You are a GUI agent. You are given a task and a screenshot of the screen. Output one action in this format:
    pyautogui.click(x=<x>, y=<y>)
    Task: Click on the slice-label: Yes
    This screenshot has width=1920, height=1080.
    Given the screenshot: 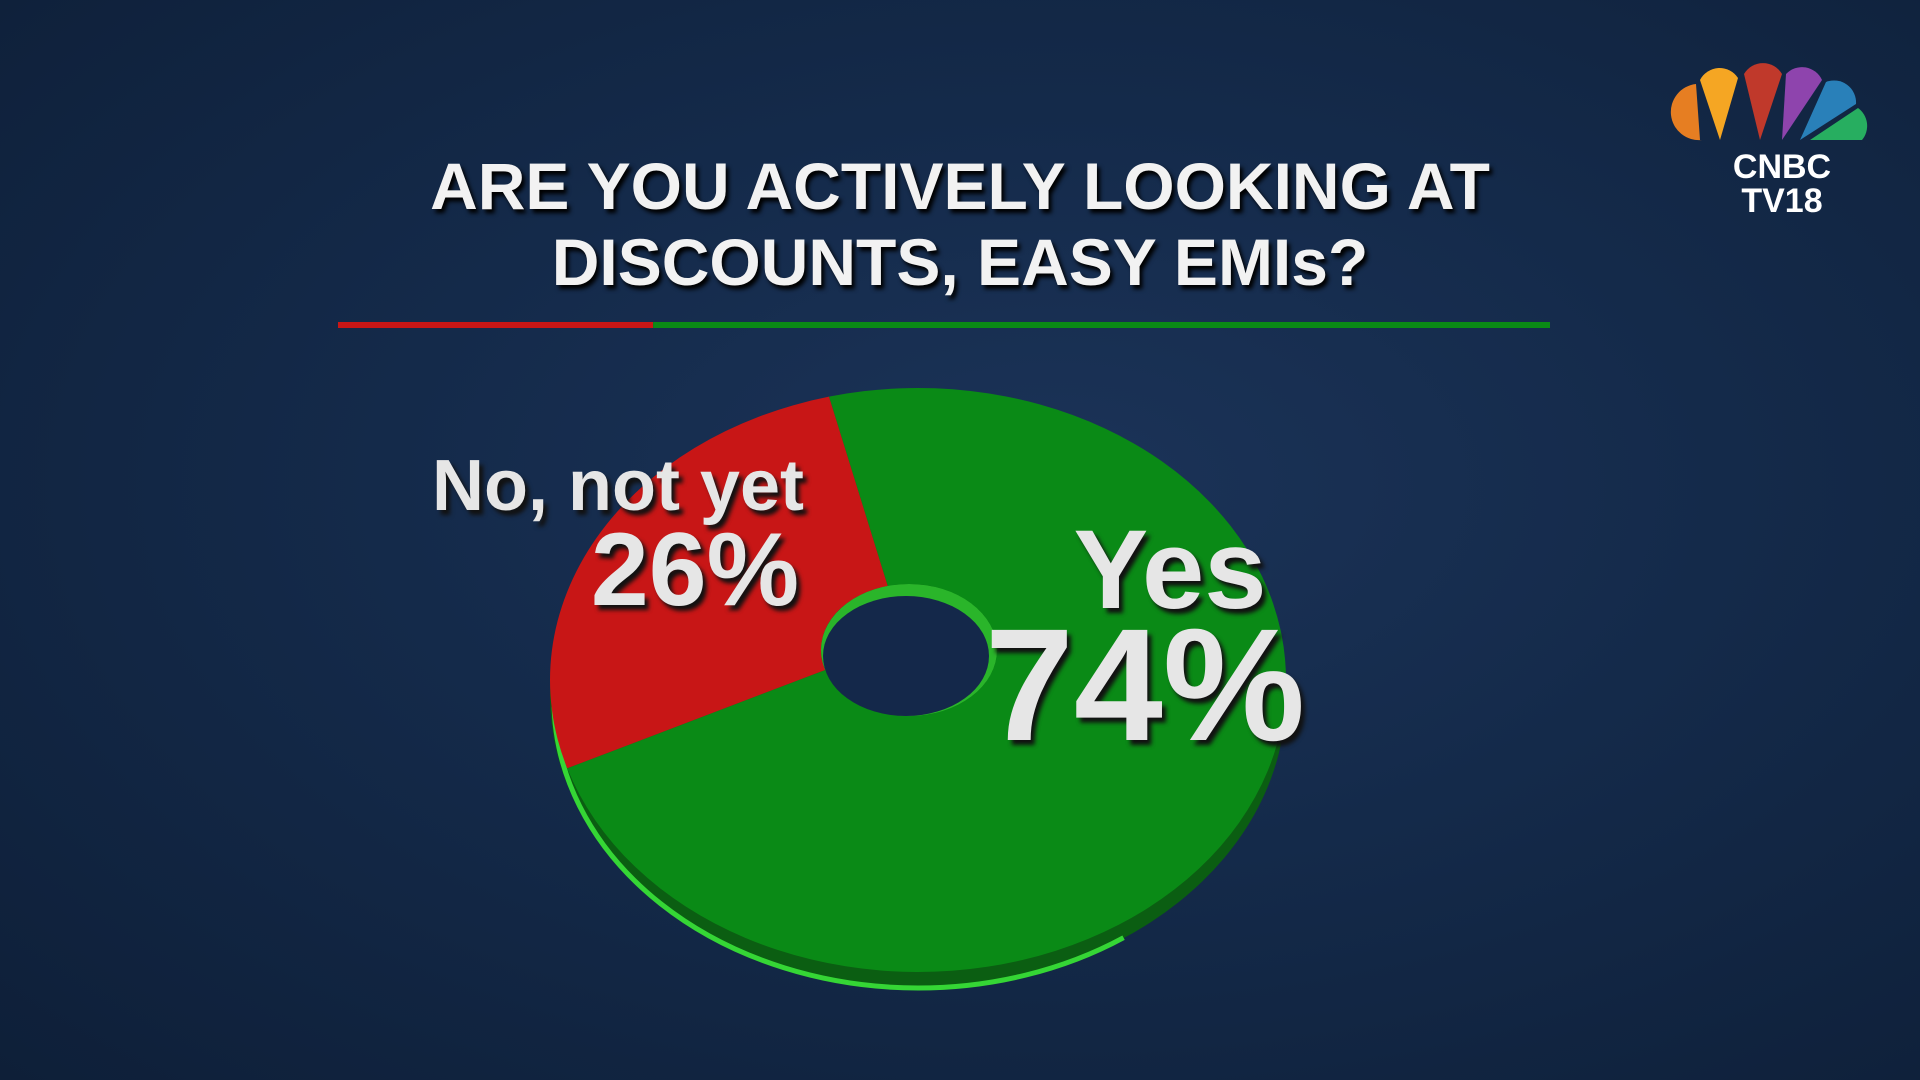 What is the action you would take?
    pyautogui.click(x=1169, y=569)
    